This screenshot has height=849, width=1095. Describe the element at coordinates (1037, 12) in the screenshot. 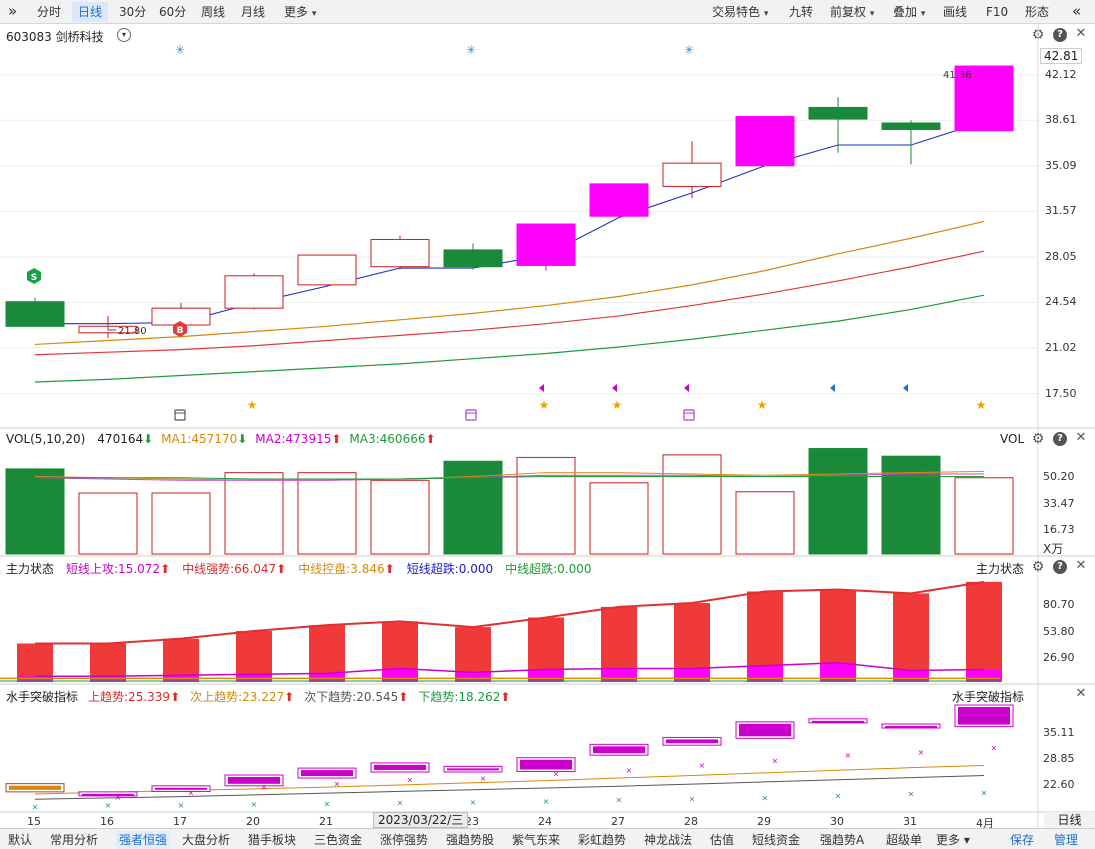

I see `pattern-button: 形态` at that location.